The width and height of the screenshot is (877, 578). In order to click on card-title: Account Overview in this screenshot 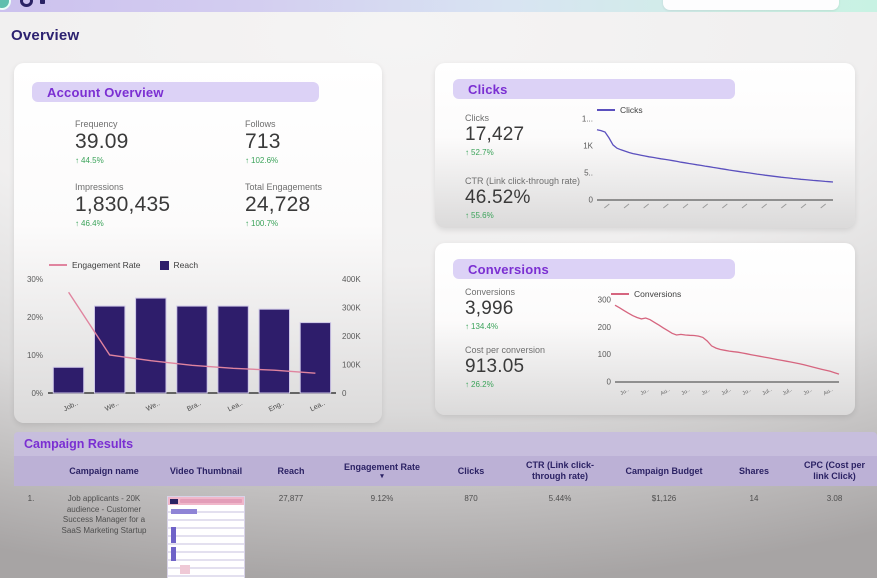, I will do `click(105, 92)`.